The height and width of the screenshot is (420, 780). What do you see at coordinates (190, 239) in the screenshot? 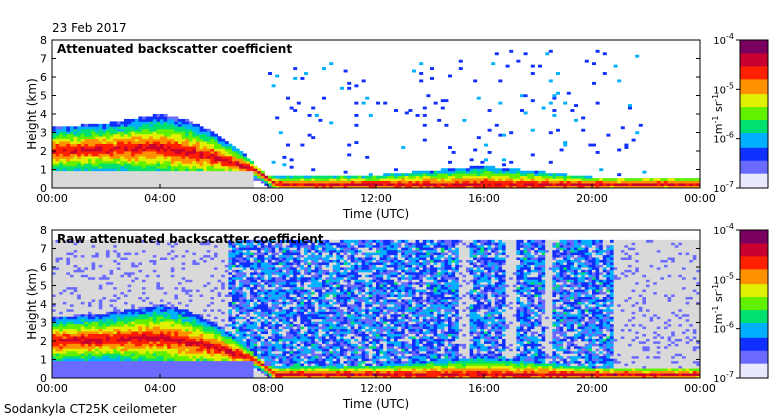
I see `chart-title: Raw attenuated backscatter coefficient` at bounding box center [190, 239].